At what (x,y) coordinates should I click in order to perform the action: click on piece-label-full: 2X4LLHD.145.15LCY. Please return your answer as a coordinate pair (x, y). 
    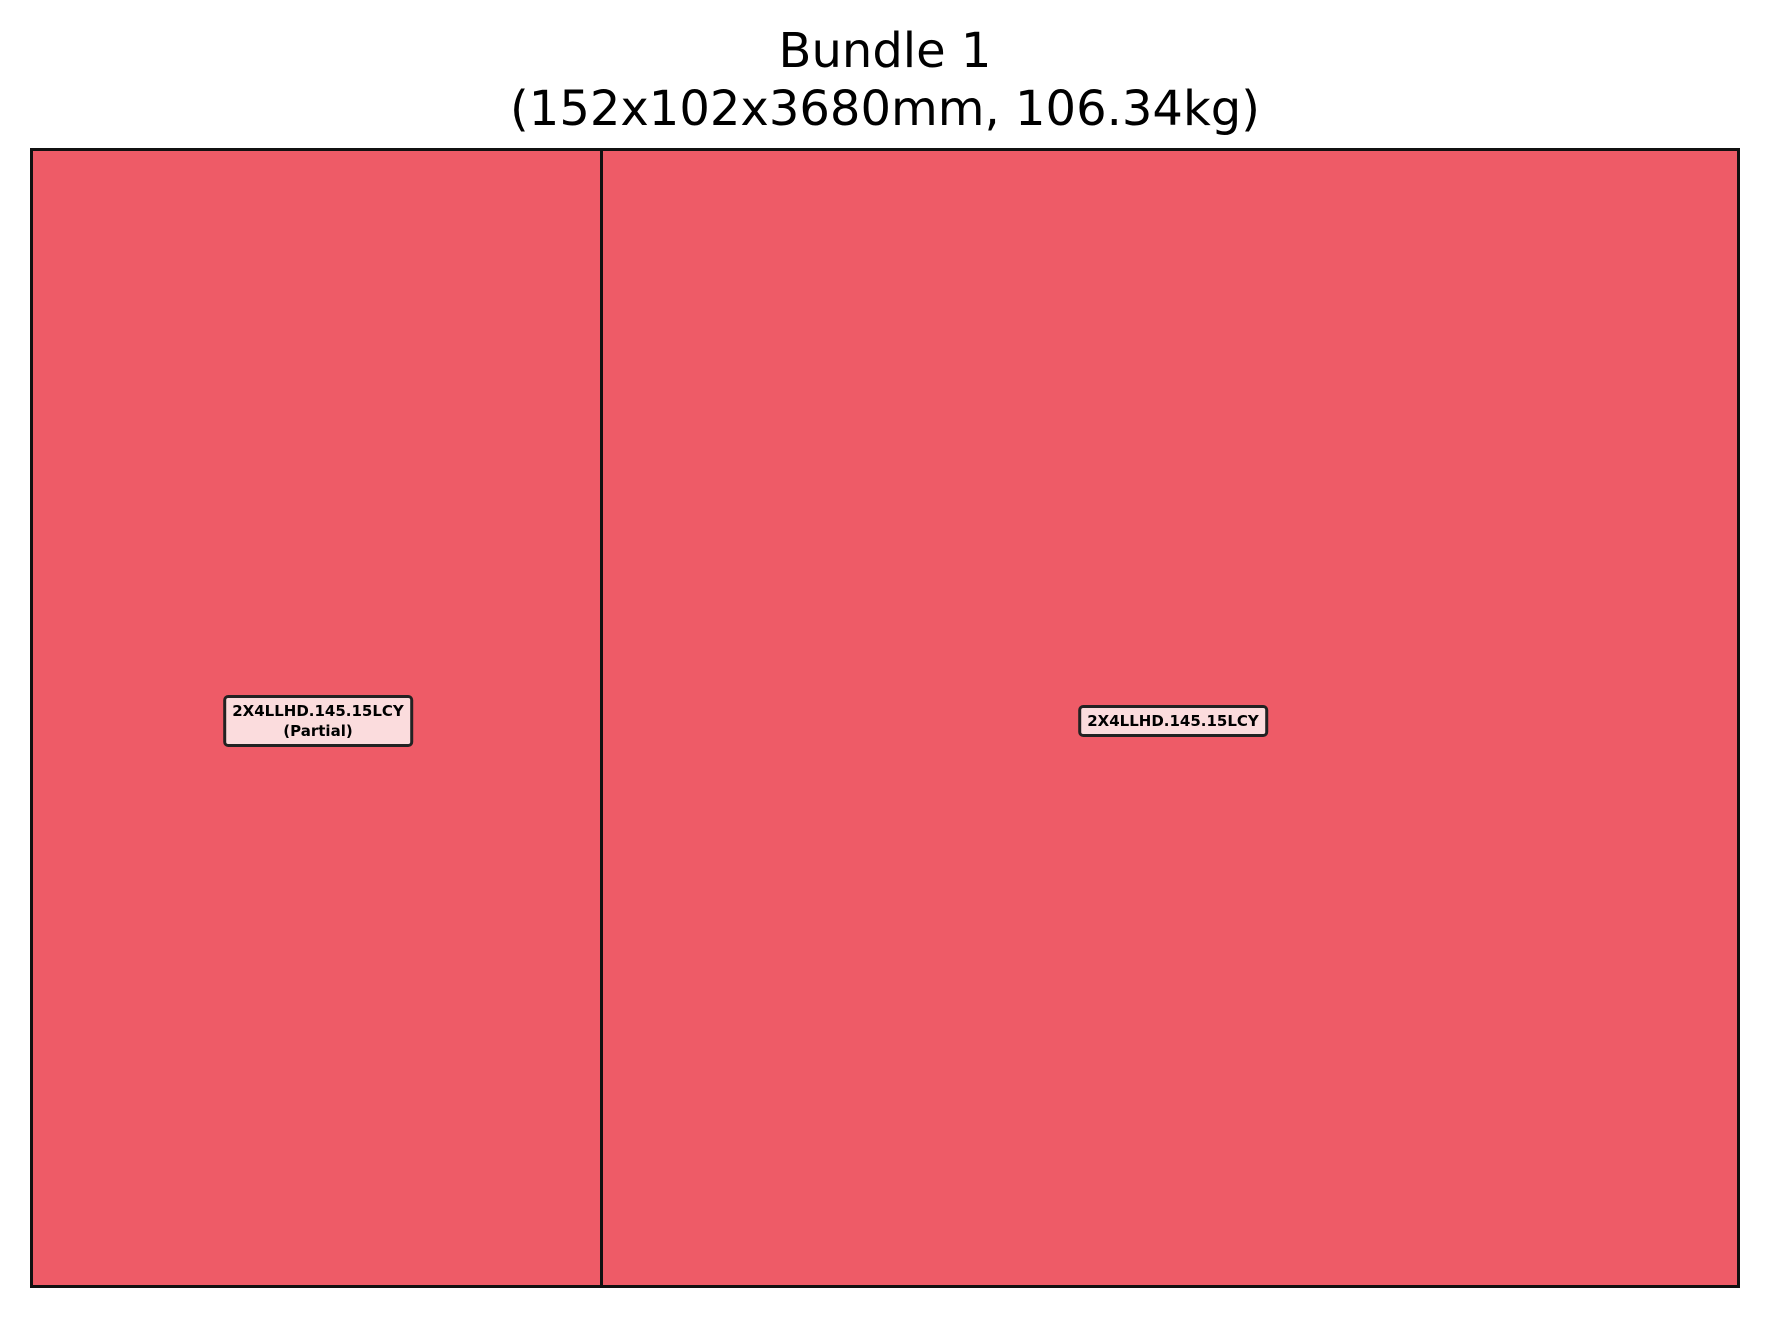
    Looking at the image, I should click on (1173, 721).